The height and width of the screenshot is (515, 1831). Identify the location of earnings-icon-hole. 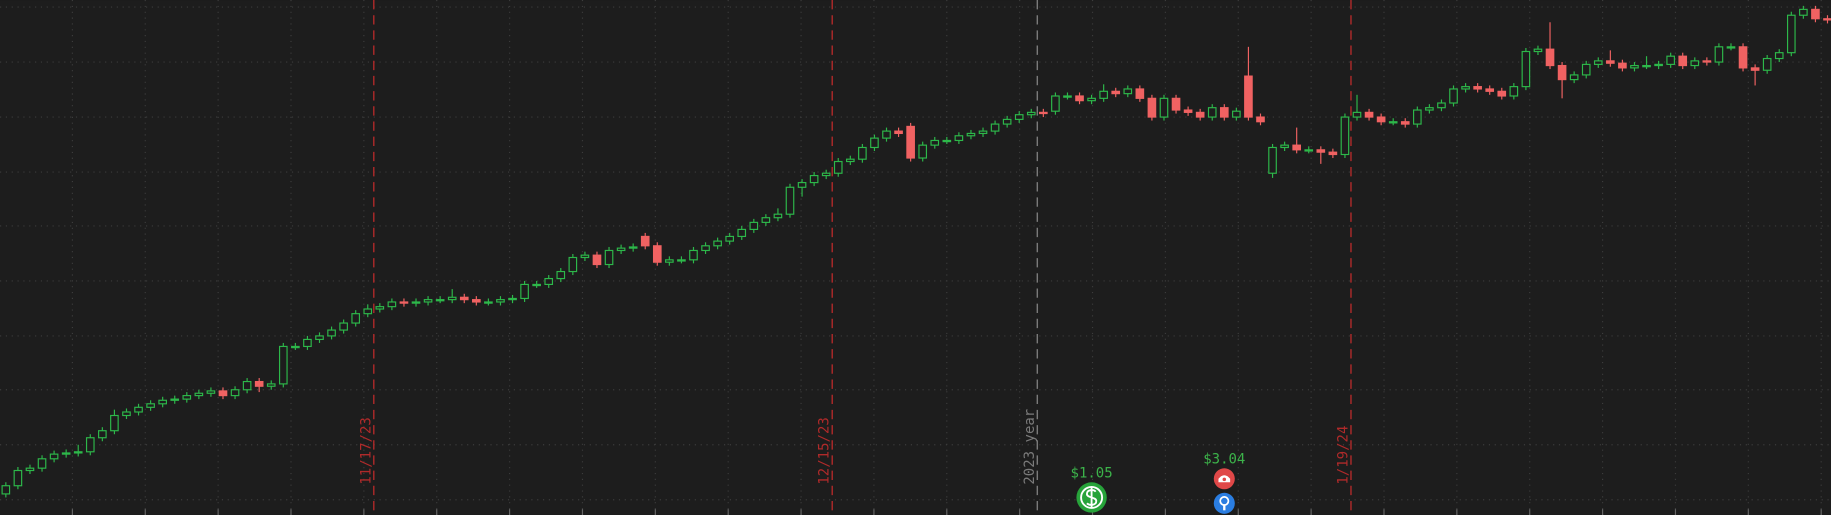
(1224, 479).